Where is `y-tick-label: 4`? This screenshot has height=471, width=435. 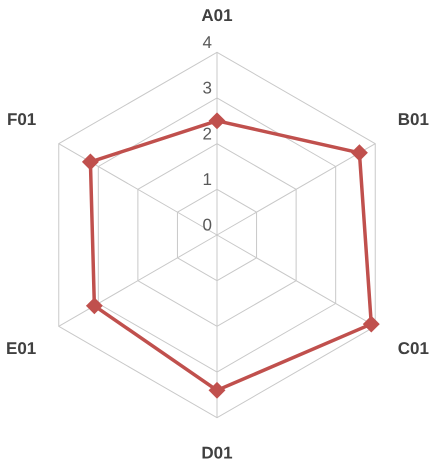
y-tick-label: 4 is located at coordinates (207, 42).